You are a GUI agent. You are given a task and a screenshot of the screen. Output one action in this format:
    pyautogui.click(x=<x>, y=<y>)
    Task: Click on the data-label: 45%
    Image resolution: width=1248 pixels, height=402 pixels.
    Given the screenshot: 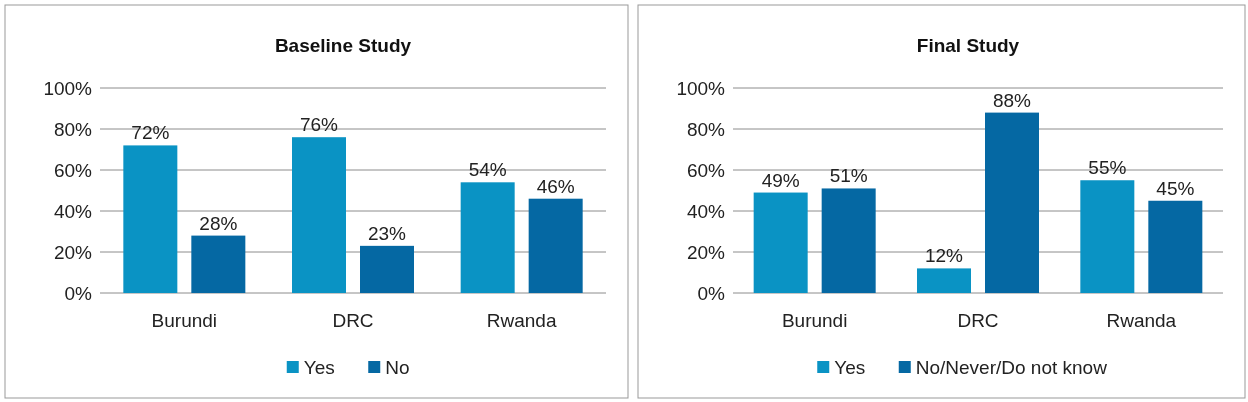 What is the action you would take?
    pyautogui.click(x=1175, y=188)
    